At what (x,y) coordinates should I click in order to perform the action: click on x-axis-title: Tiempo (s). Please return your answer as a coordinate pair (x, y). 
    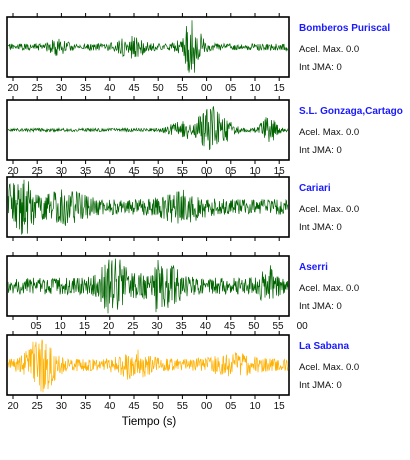
    Looking at the image, I should click on (149, 422).